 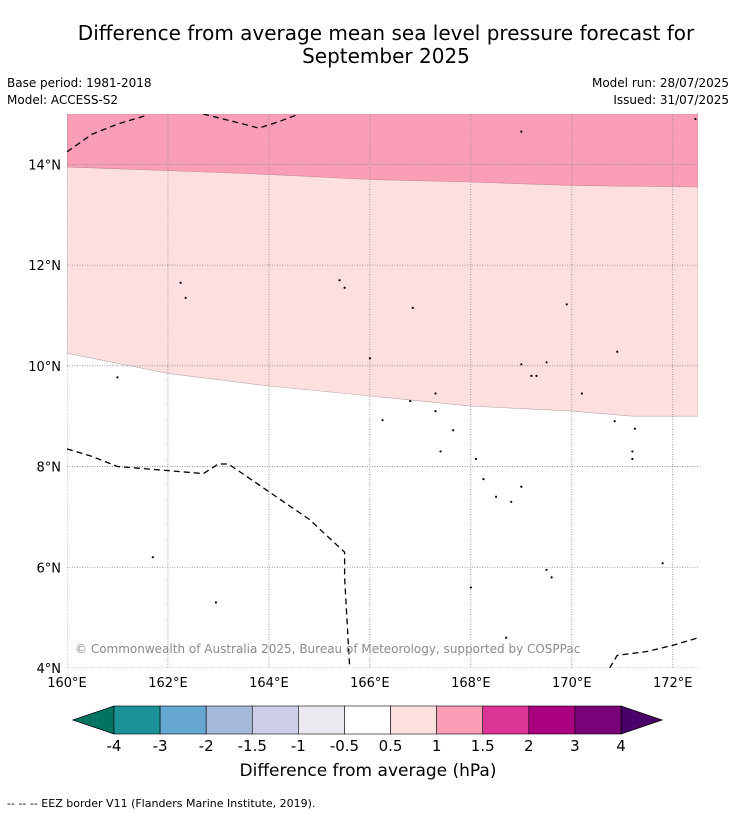 I want to click on colorbar-tick-label: 2, so click(x=529, y=746).